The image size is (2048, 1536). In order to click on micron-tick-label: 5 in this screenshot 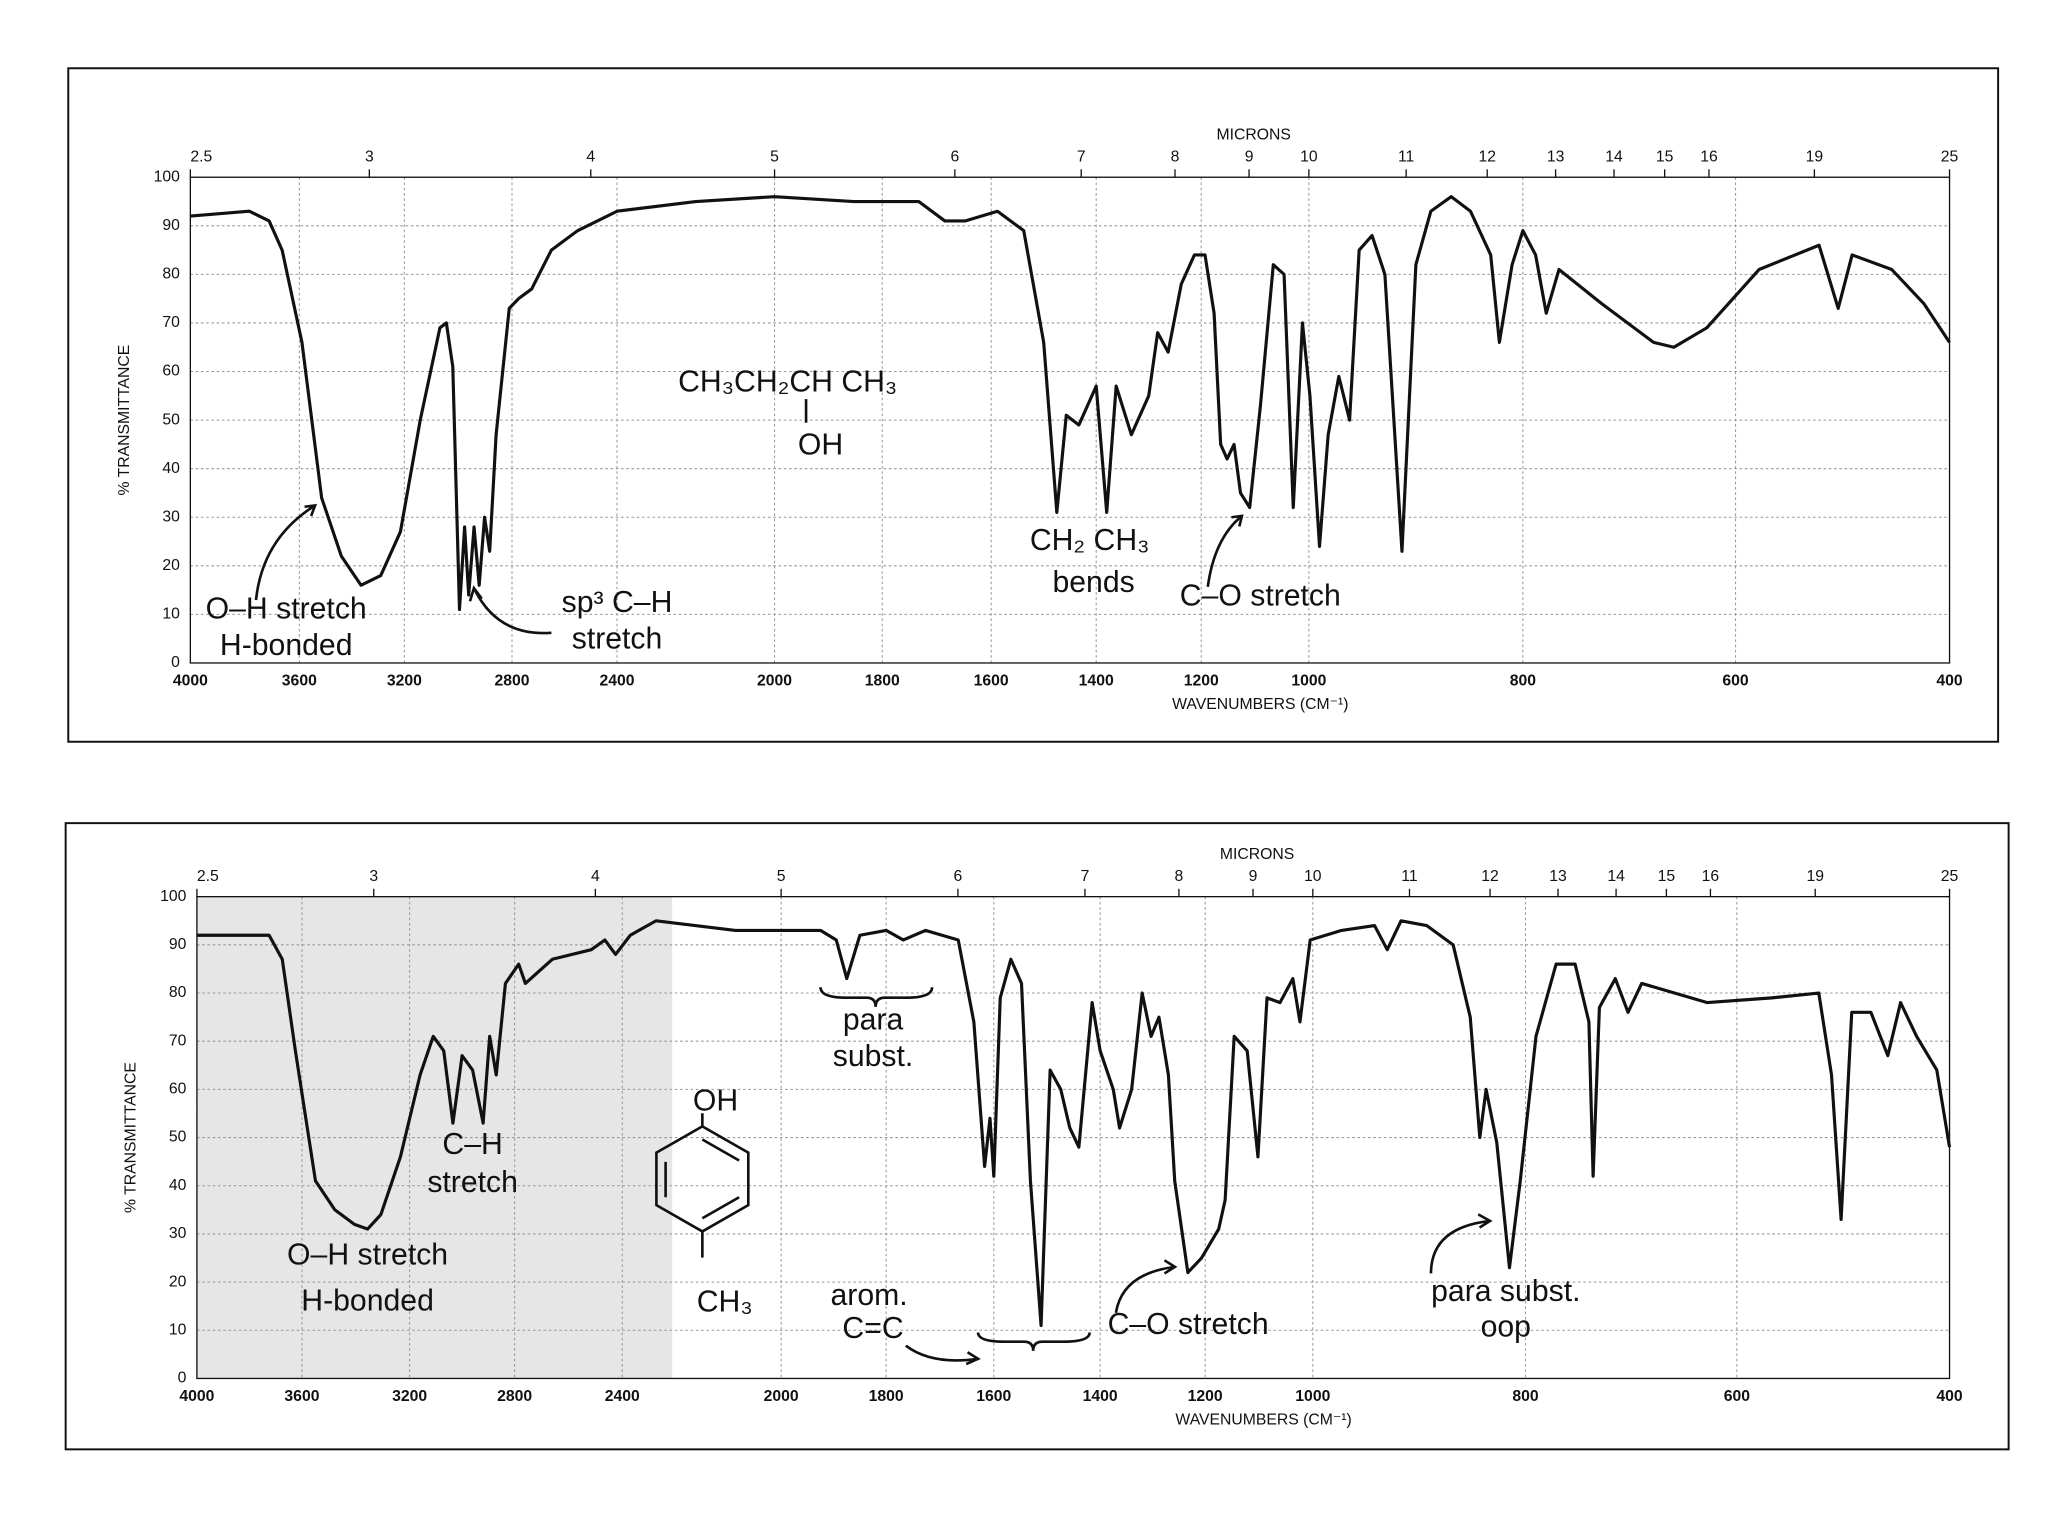, I will do `click(781, 876)`.